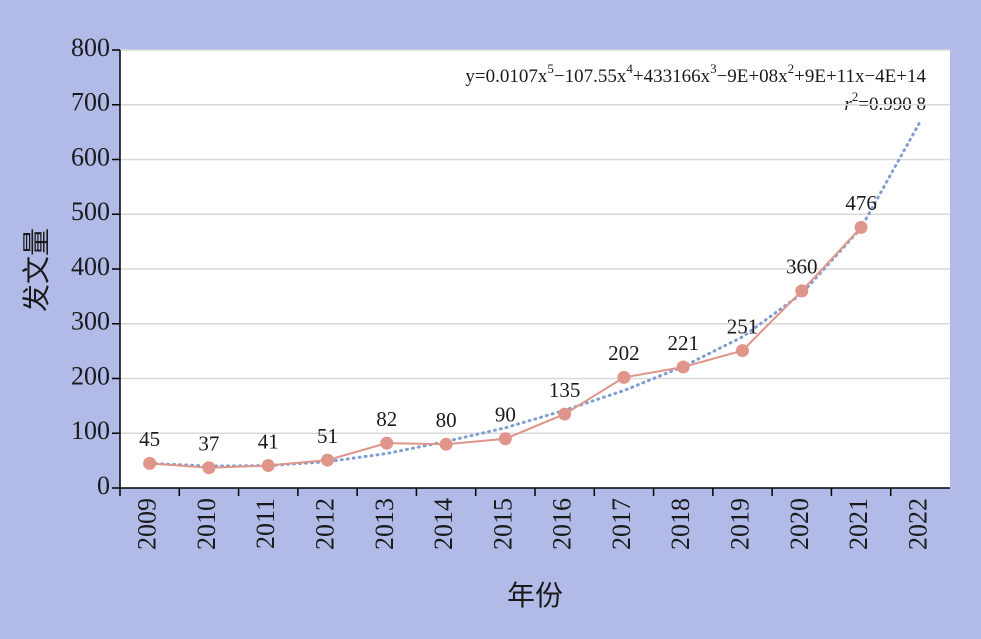 The width and height of the screenshot is (981, 639). What do you see at coordinates (535, 595) in the screenshot?
I see `x-axis-label: 年份` at bounding box center [535, 595].